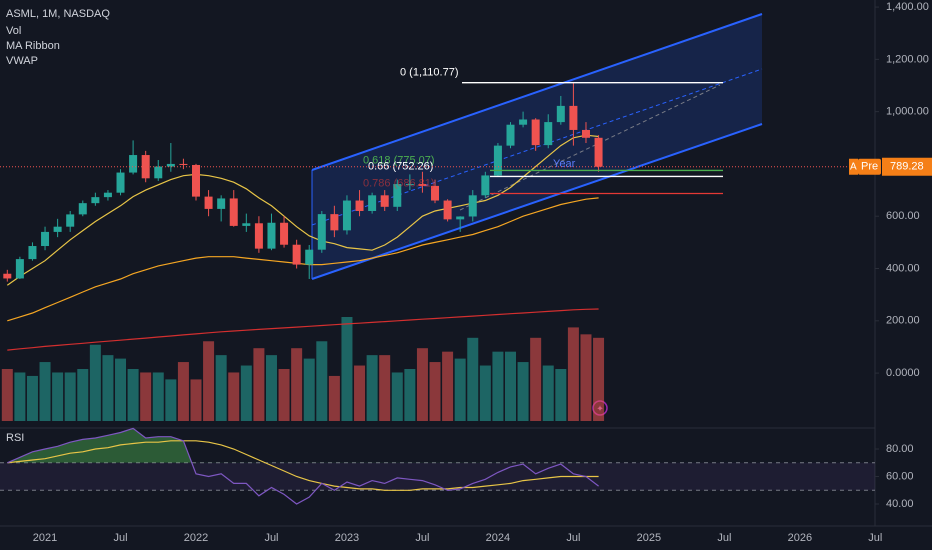 The width and height of the screenshot is (932, 550). Describe the element at coordinates (907, 112) in the screenshot. I see `y-tick-label: 1,000.00` at that location.